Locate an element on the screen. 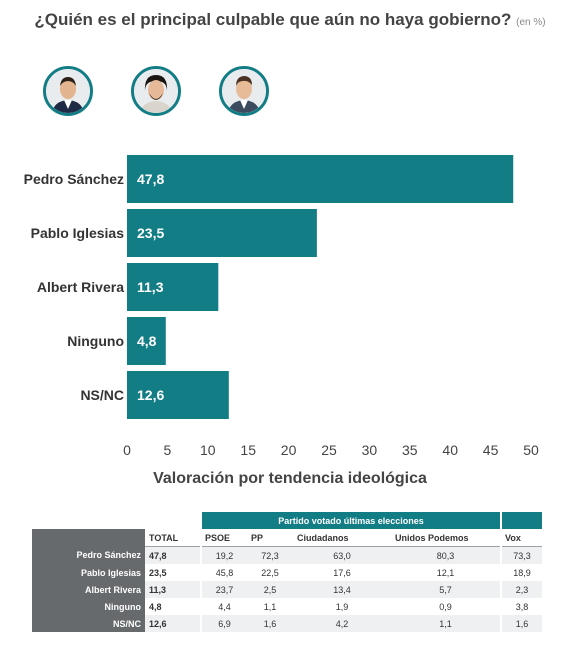 The image size is (580, 655). x-tick-label: 30 is located at coordinates (370, 448).